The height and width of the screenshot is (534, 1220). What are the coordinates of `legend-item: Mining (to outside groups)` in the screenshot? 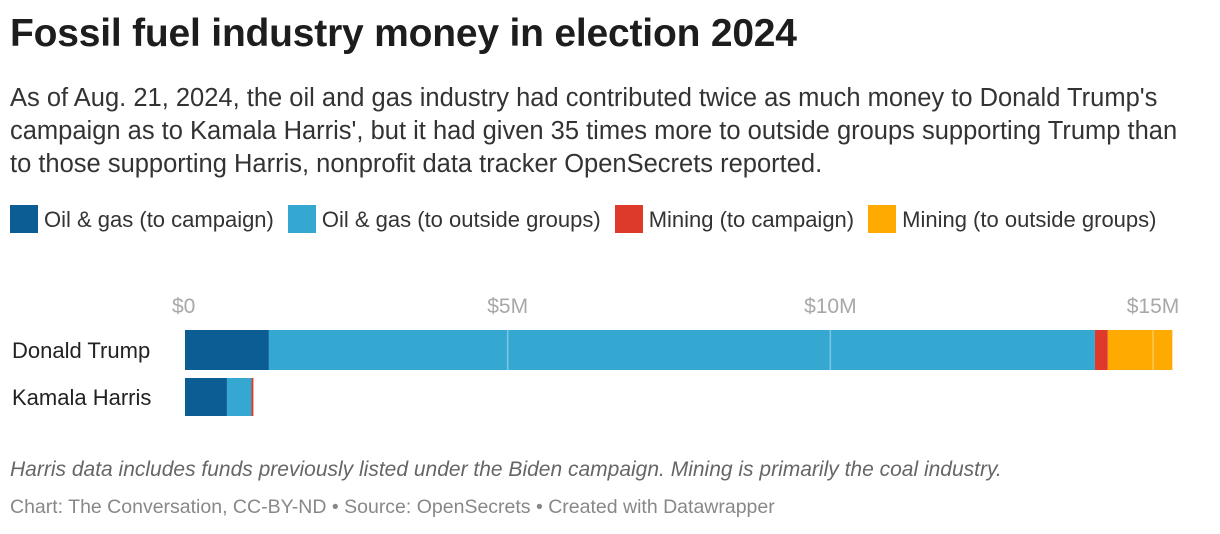 It's located at (1012, 219).